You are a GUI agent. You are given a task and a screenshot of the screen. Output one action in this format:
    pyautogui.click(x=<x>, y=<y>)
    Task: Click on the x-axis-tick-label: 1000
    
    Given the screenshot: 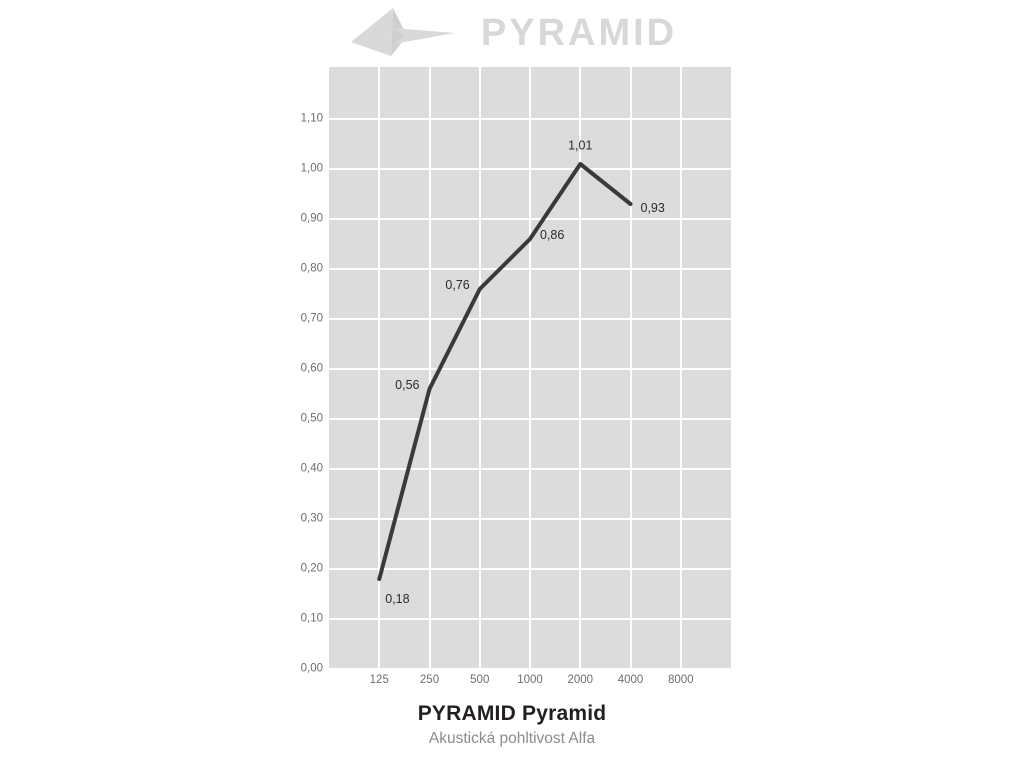 What is the action you would take?
    pyautogui.click(x=530, y=680)
    